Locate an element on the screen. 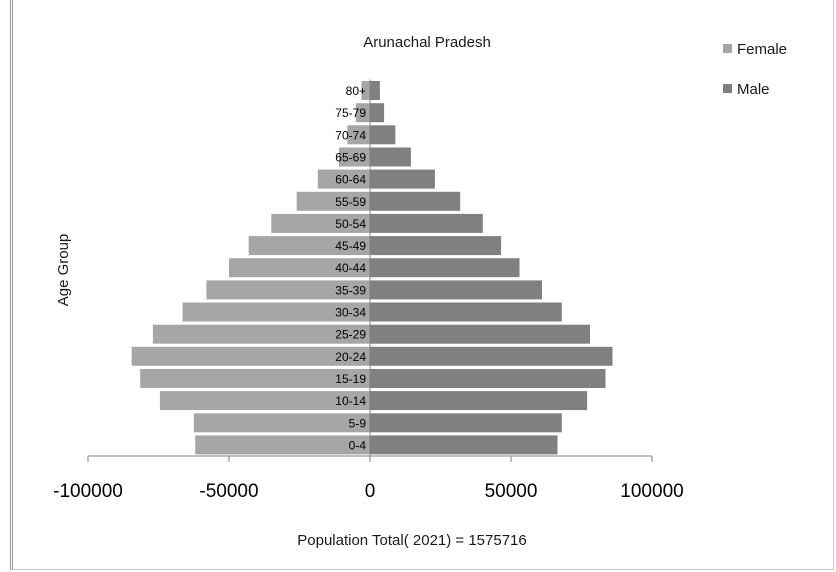 The width and height of the screenshot is (836, 572). category-label-50-54: 50-54 is located at coordinates (350, 224).